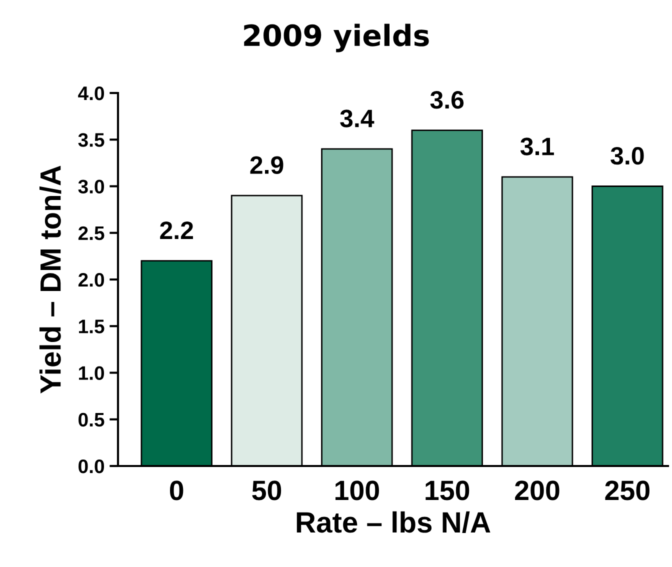 The width and height of the screenshot is (672, 567). Describe the element at coordinates (91, 140) in the screenshot. I see `y-tick-label: 3.5` at that location.